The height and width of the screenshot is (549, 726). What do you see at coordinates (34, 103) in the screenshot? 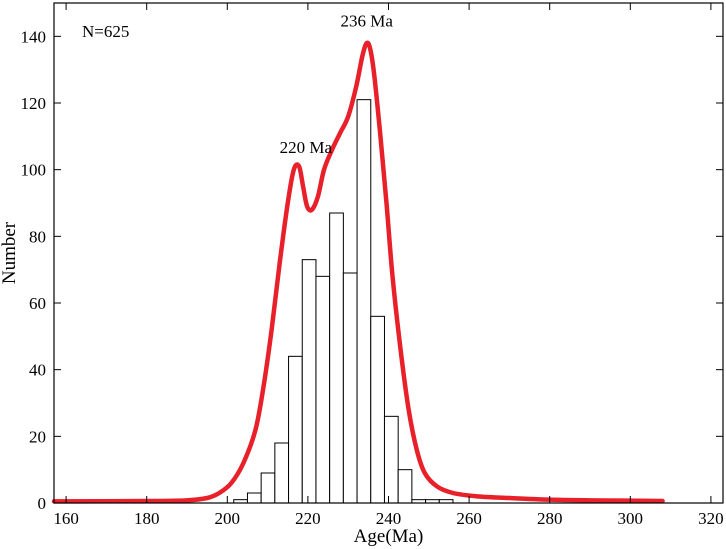
I see `y-tick-label: 120` at bounding box center [34, 103].